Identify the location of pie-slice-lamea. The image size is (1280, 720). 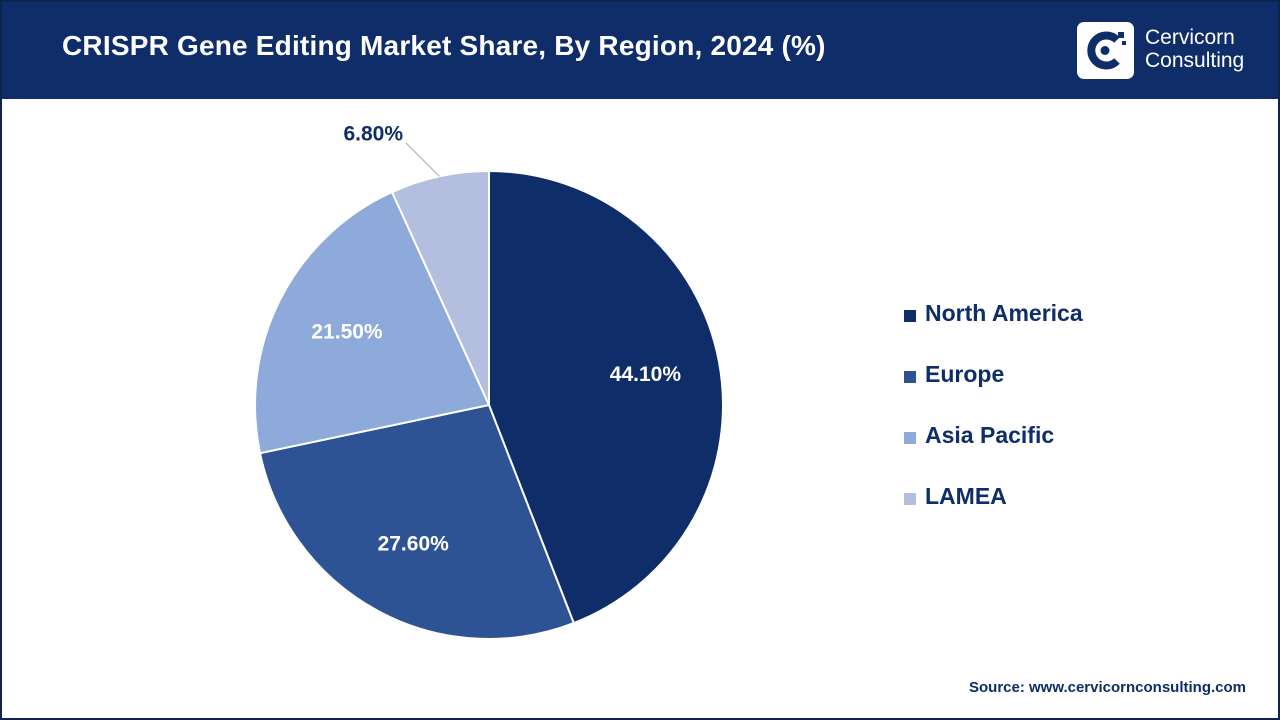
(440, 287).